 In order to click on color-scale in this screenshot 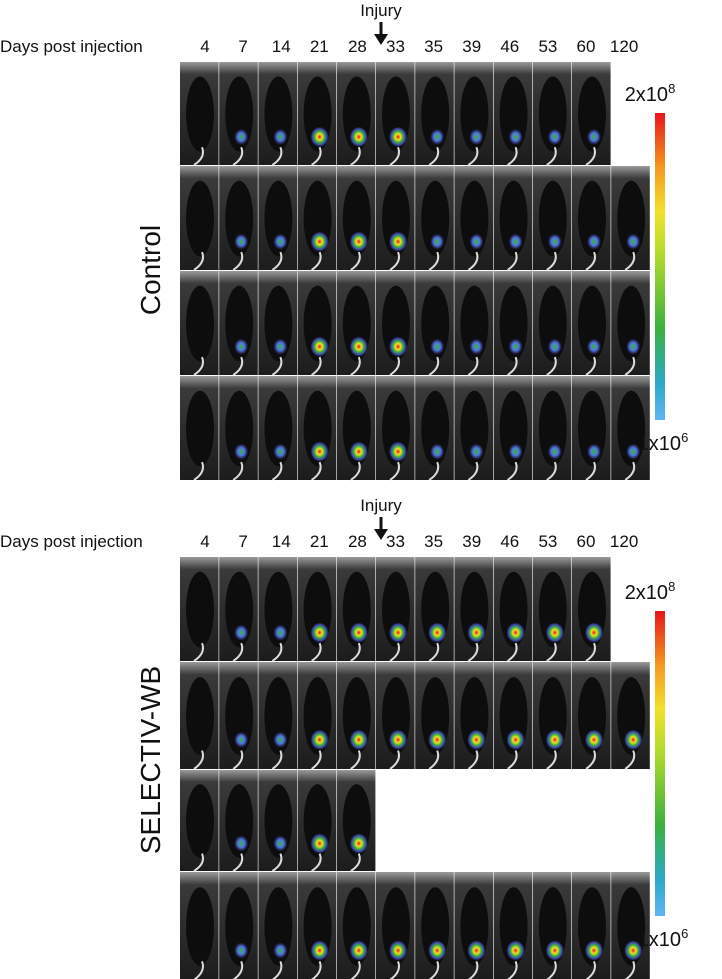, I will do `click(660, 266)`.